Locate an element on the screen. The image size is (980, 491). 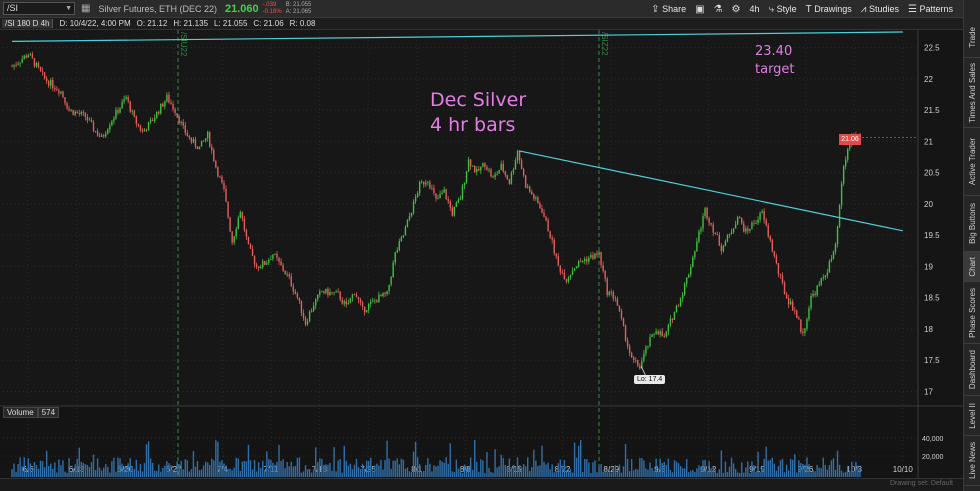
sidebar-tab-dashboard: Dashboard is located at coordinates (972, 370).